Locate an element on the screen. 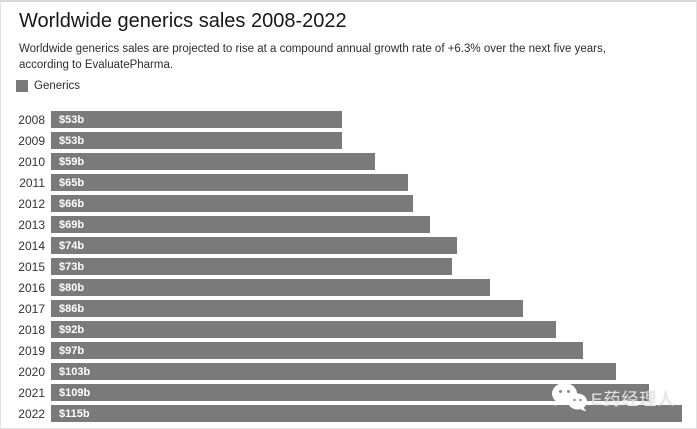 Image resolution: width=697 pixels, height=429 pixels. chart-row: 2015 $73b is located at coordinates (348, 266).